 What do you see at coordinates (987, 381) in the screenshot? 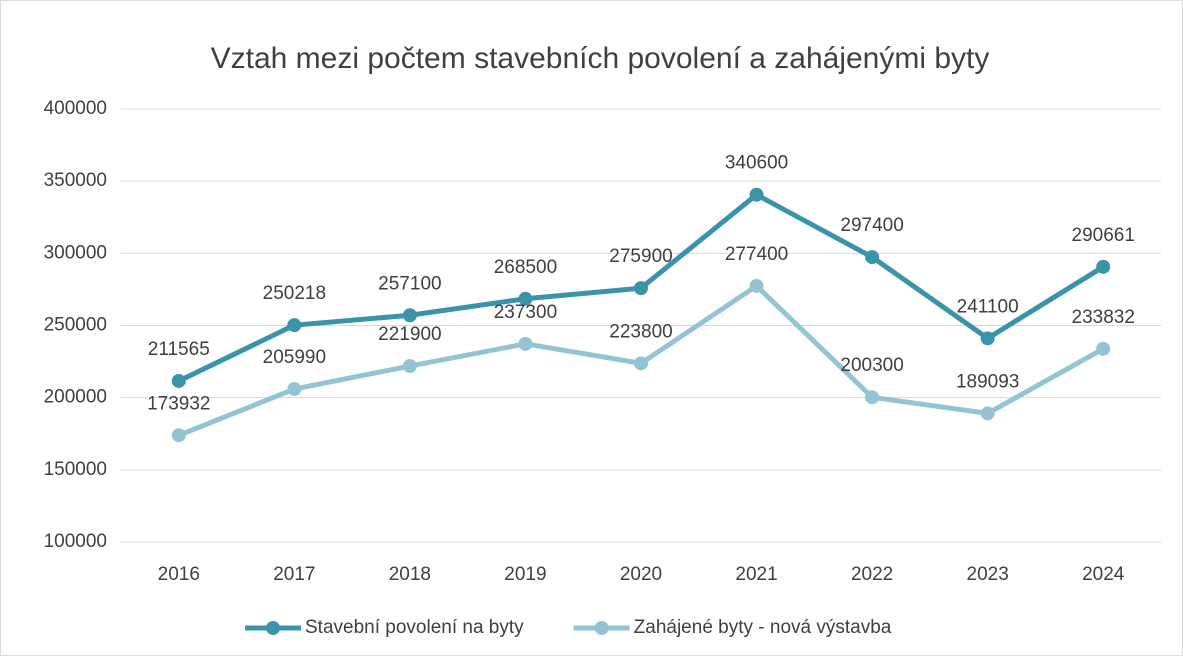
I see `data-label: 189093` at bounding box center [987, 381].